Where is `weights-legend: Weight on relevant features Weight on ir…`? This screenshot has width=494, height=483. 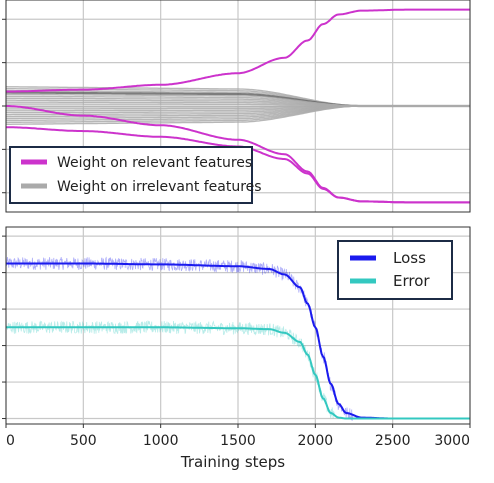 weights-legend: Weight on relevant features Weight on ir… is located at coordinates (135, 175).